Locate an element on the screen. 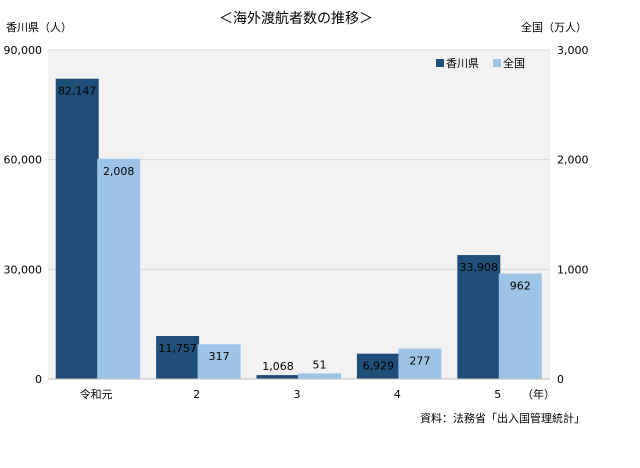  x-axis-tick-label: 5 is located at coordinates (497, 394).